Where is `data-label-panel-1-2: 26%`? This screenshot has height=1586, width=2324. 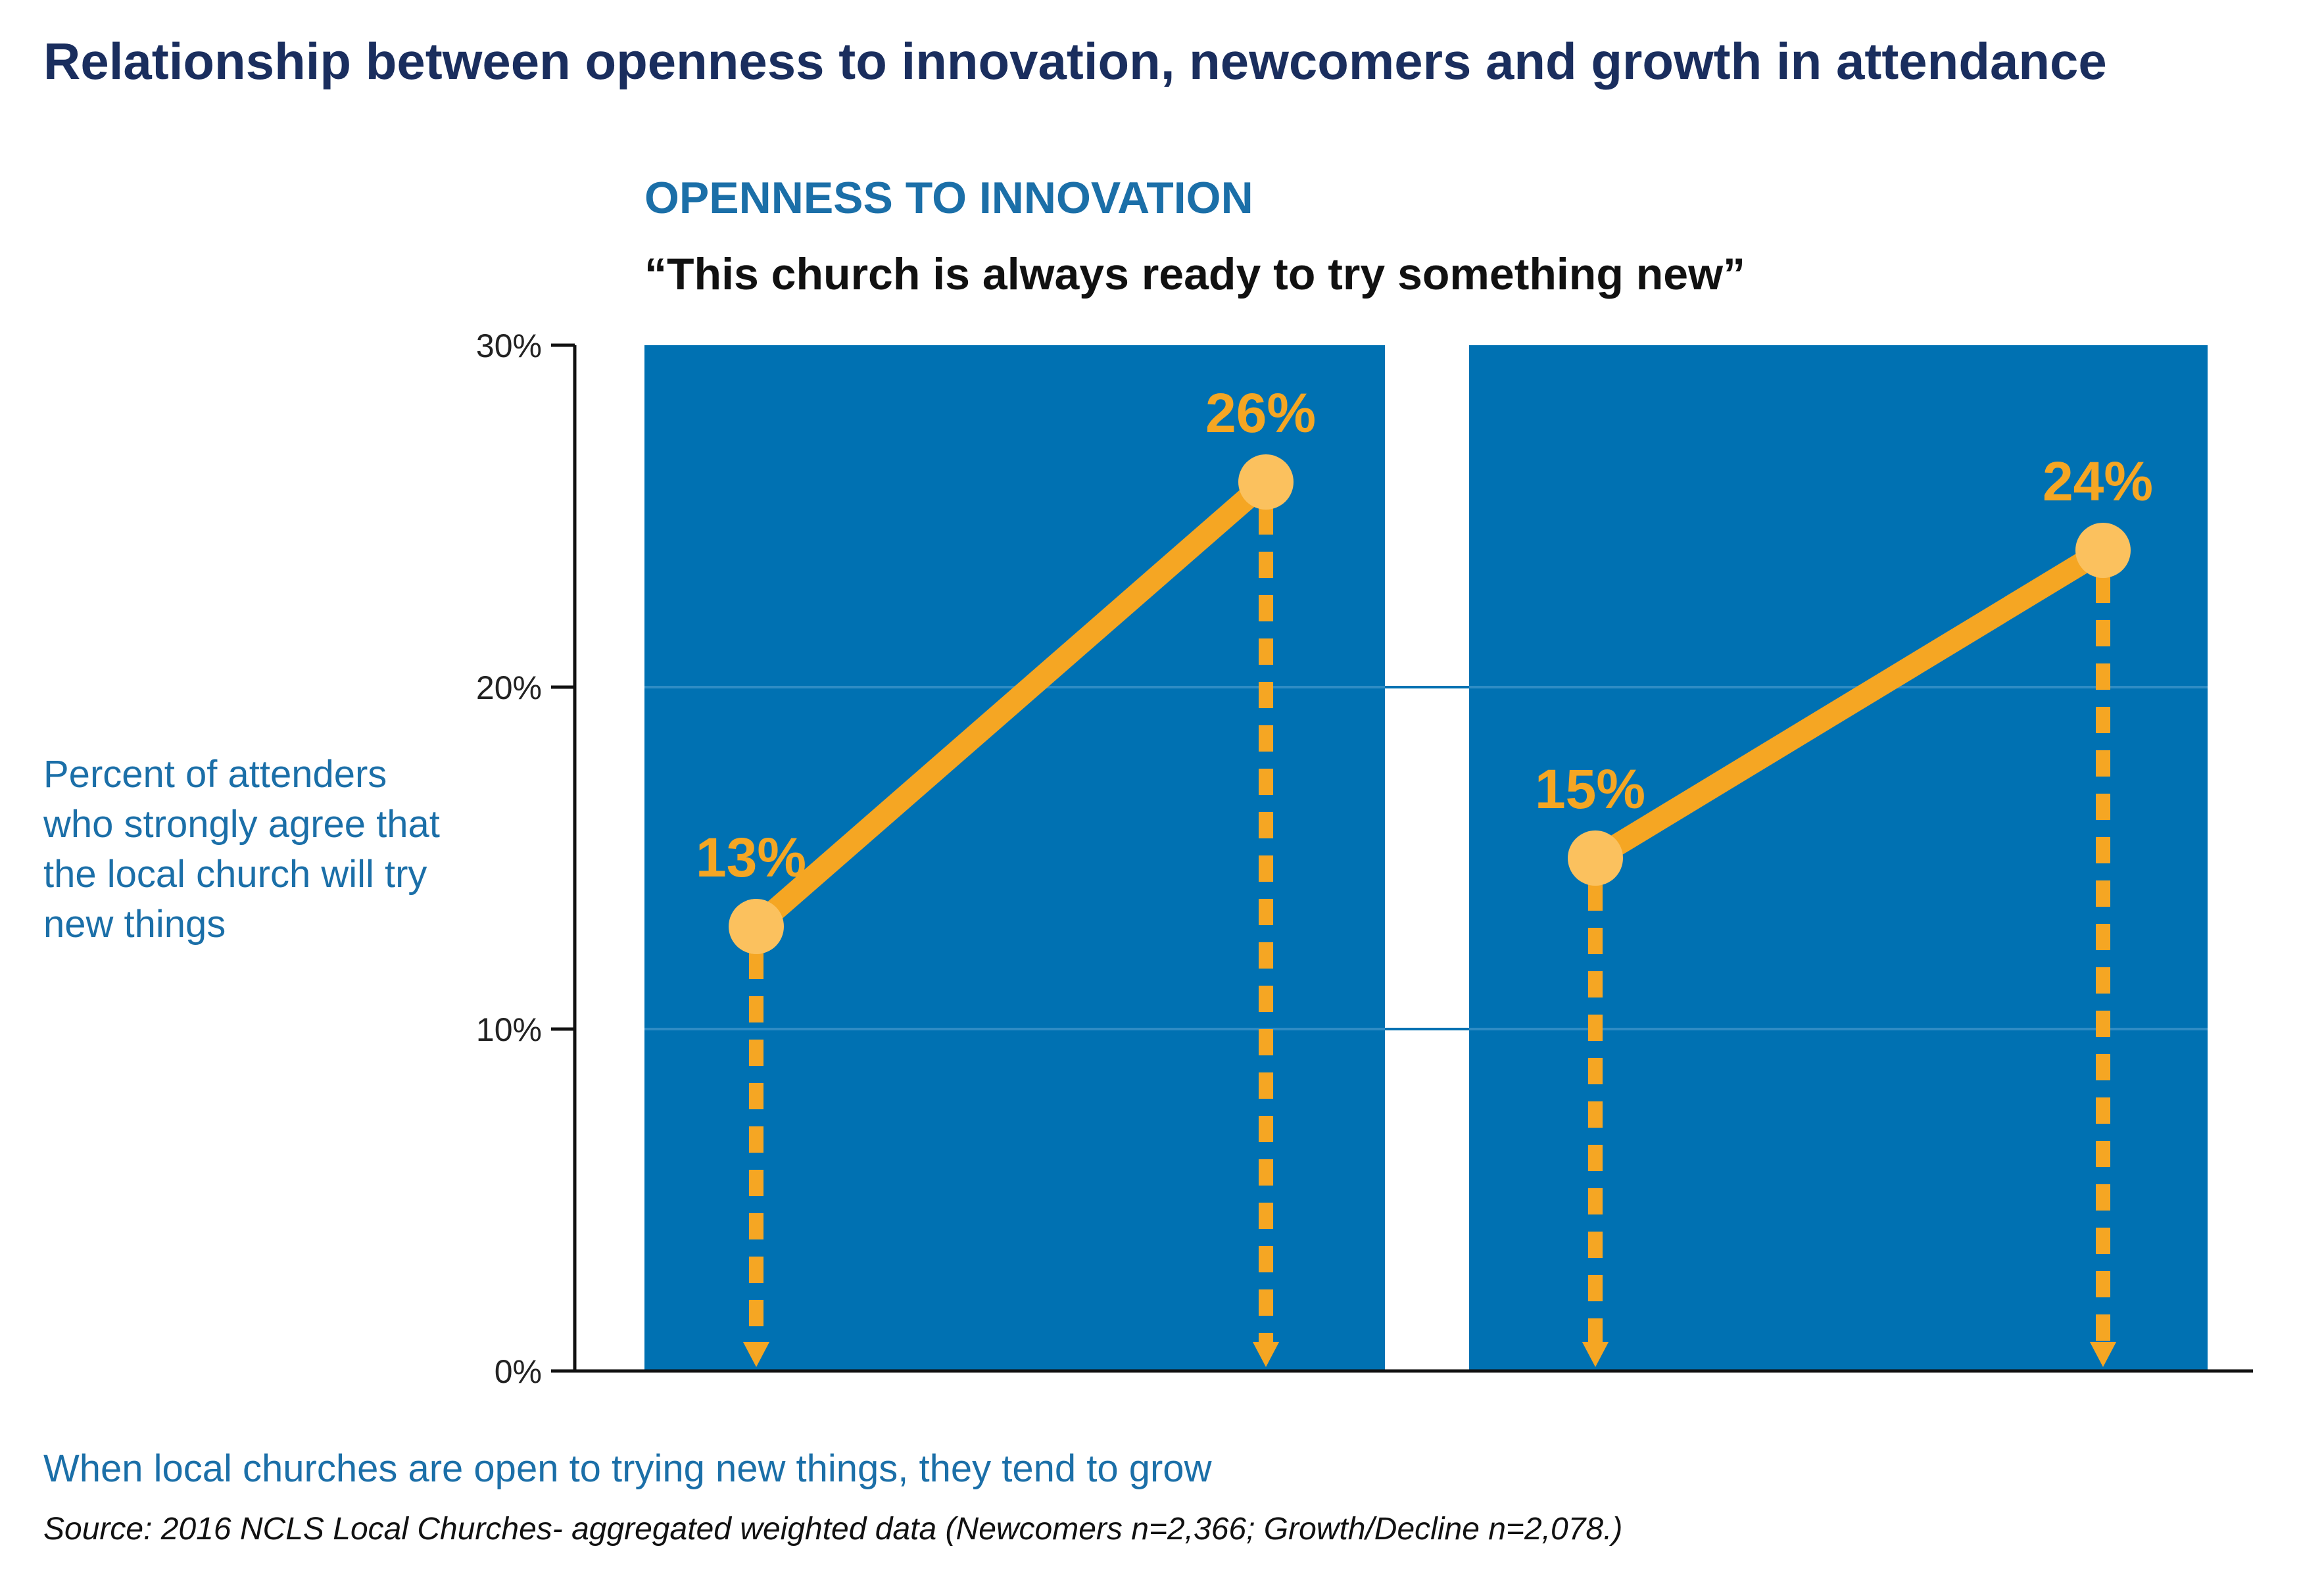 data-label-panel-1-2: 26% is located at coordinates (1260, 413).